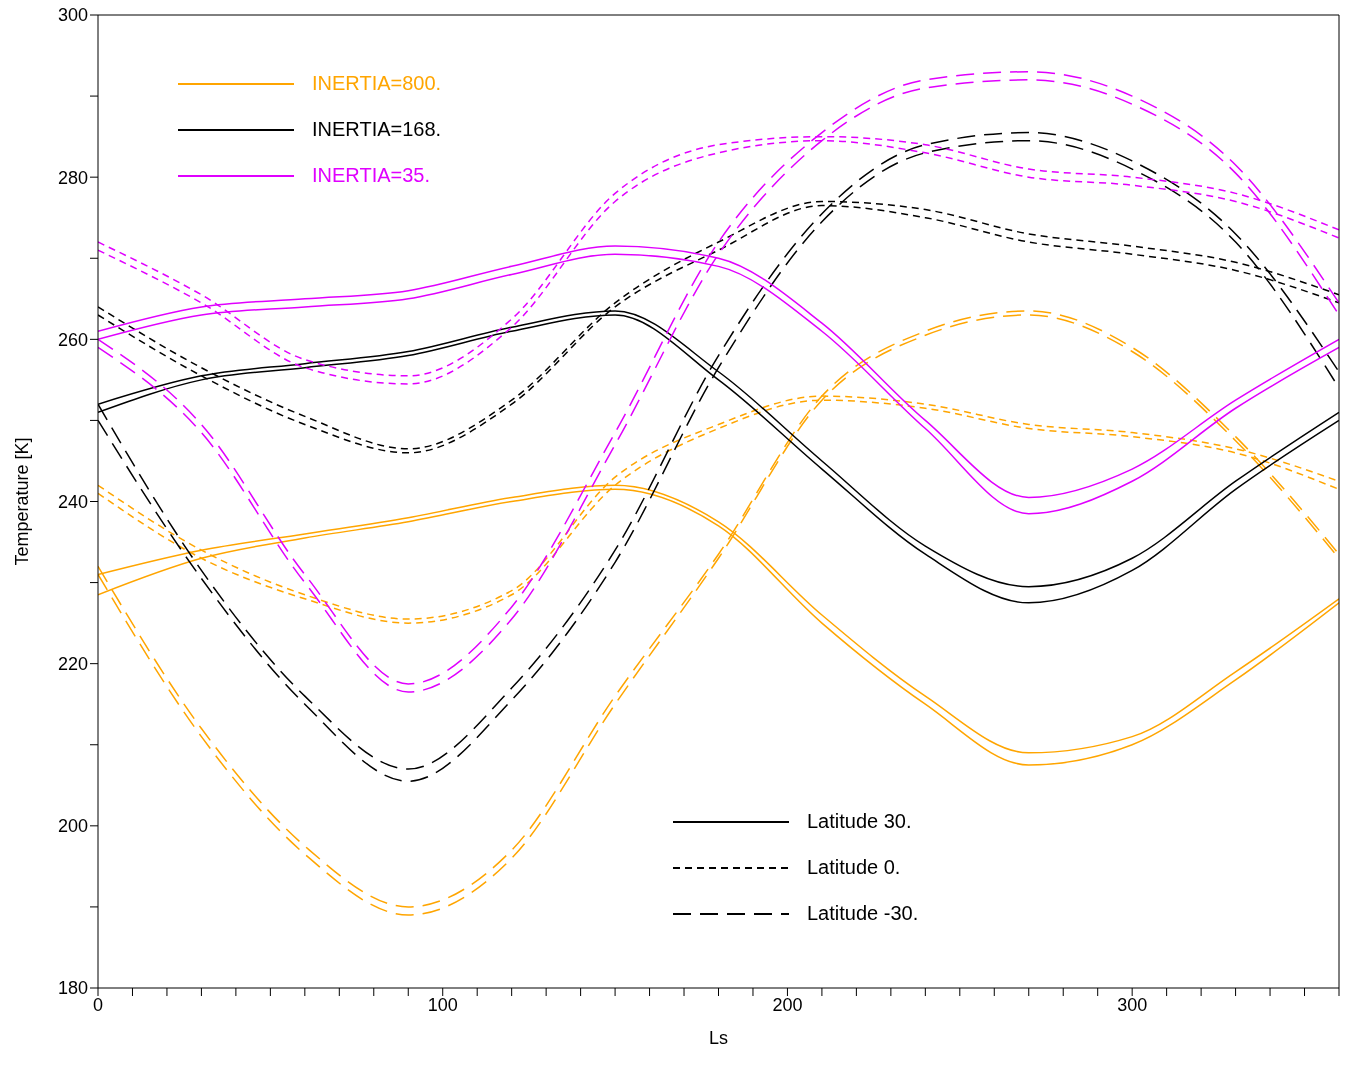  I want to click on annotation: Latitude 0., so click(854, 867).